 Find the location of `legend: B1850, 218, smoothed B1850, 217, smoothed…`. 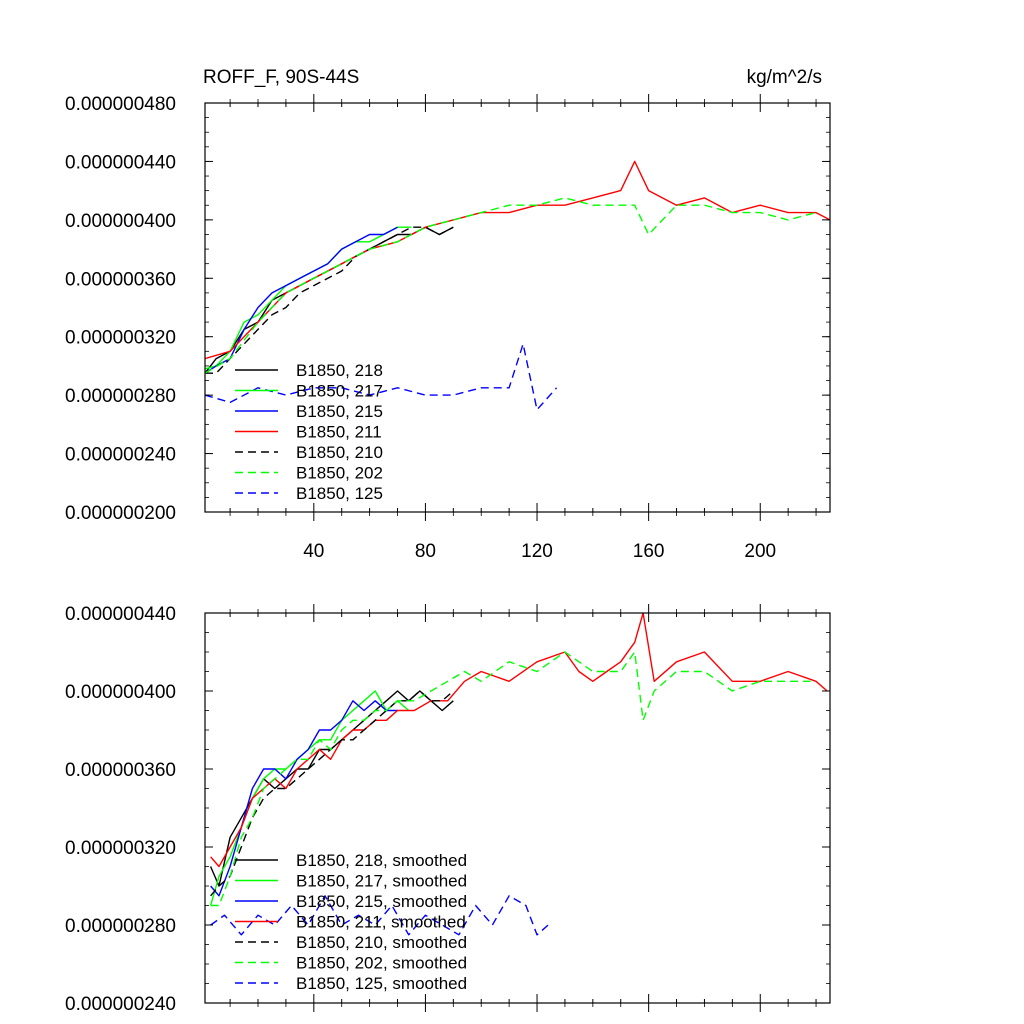

legend: B1850, 218, smoothed B1850, 217, smoothed… is located at coordinates (351, 922).